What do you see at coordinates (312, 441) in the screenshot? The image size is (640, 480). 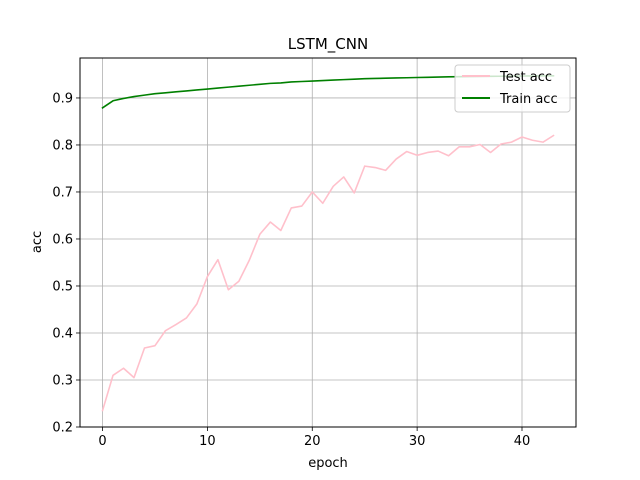 I see `x-tick-label: 20` at bounding box center [312, 441].